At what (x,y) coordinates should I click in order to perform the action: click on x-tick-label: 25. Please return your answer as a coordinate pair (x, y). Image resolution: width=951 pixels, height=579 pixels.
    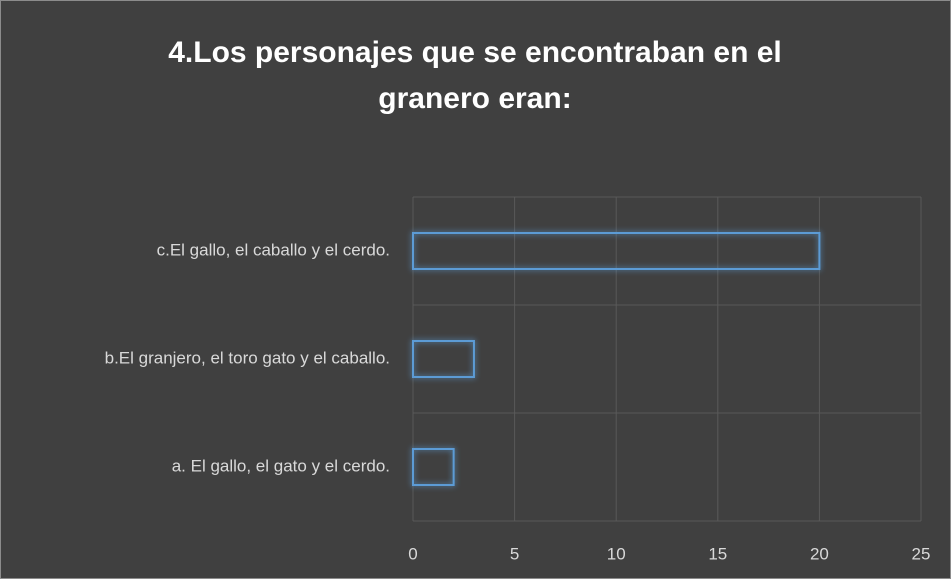
    Looking at the image, I should click on (921, 553).